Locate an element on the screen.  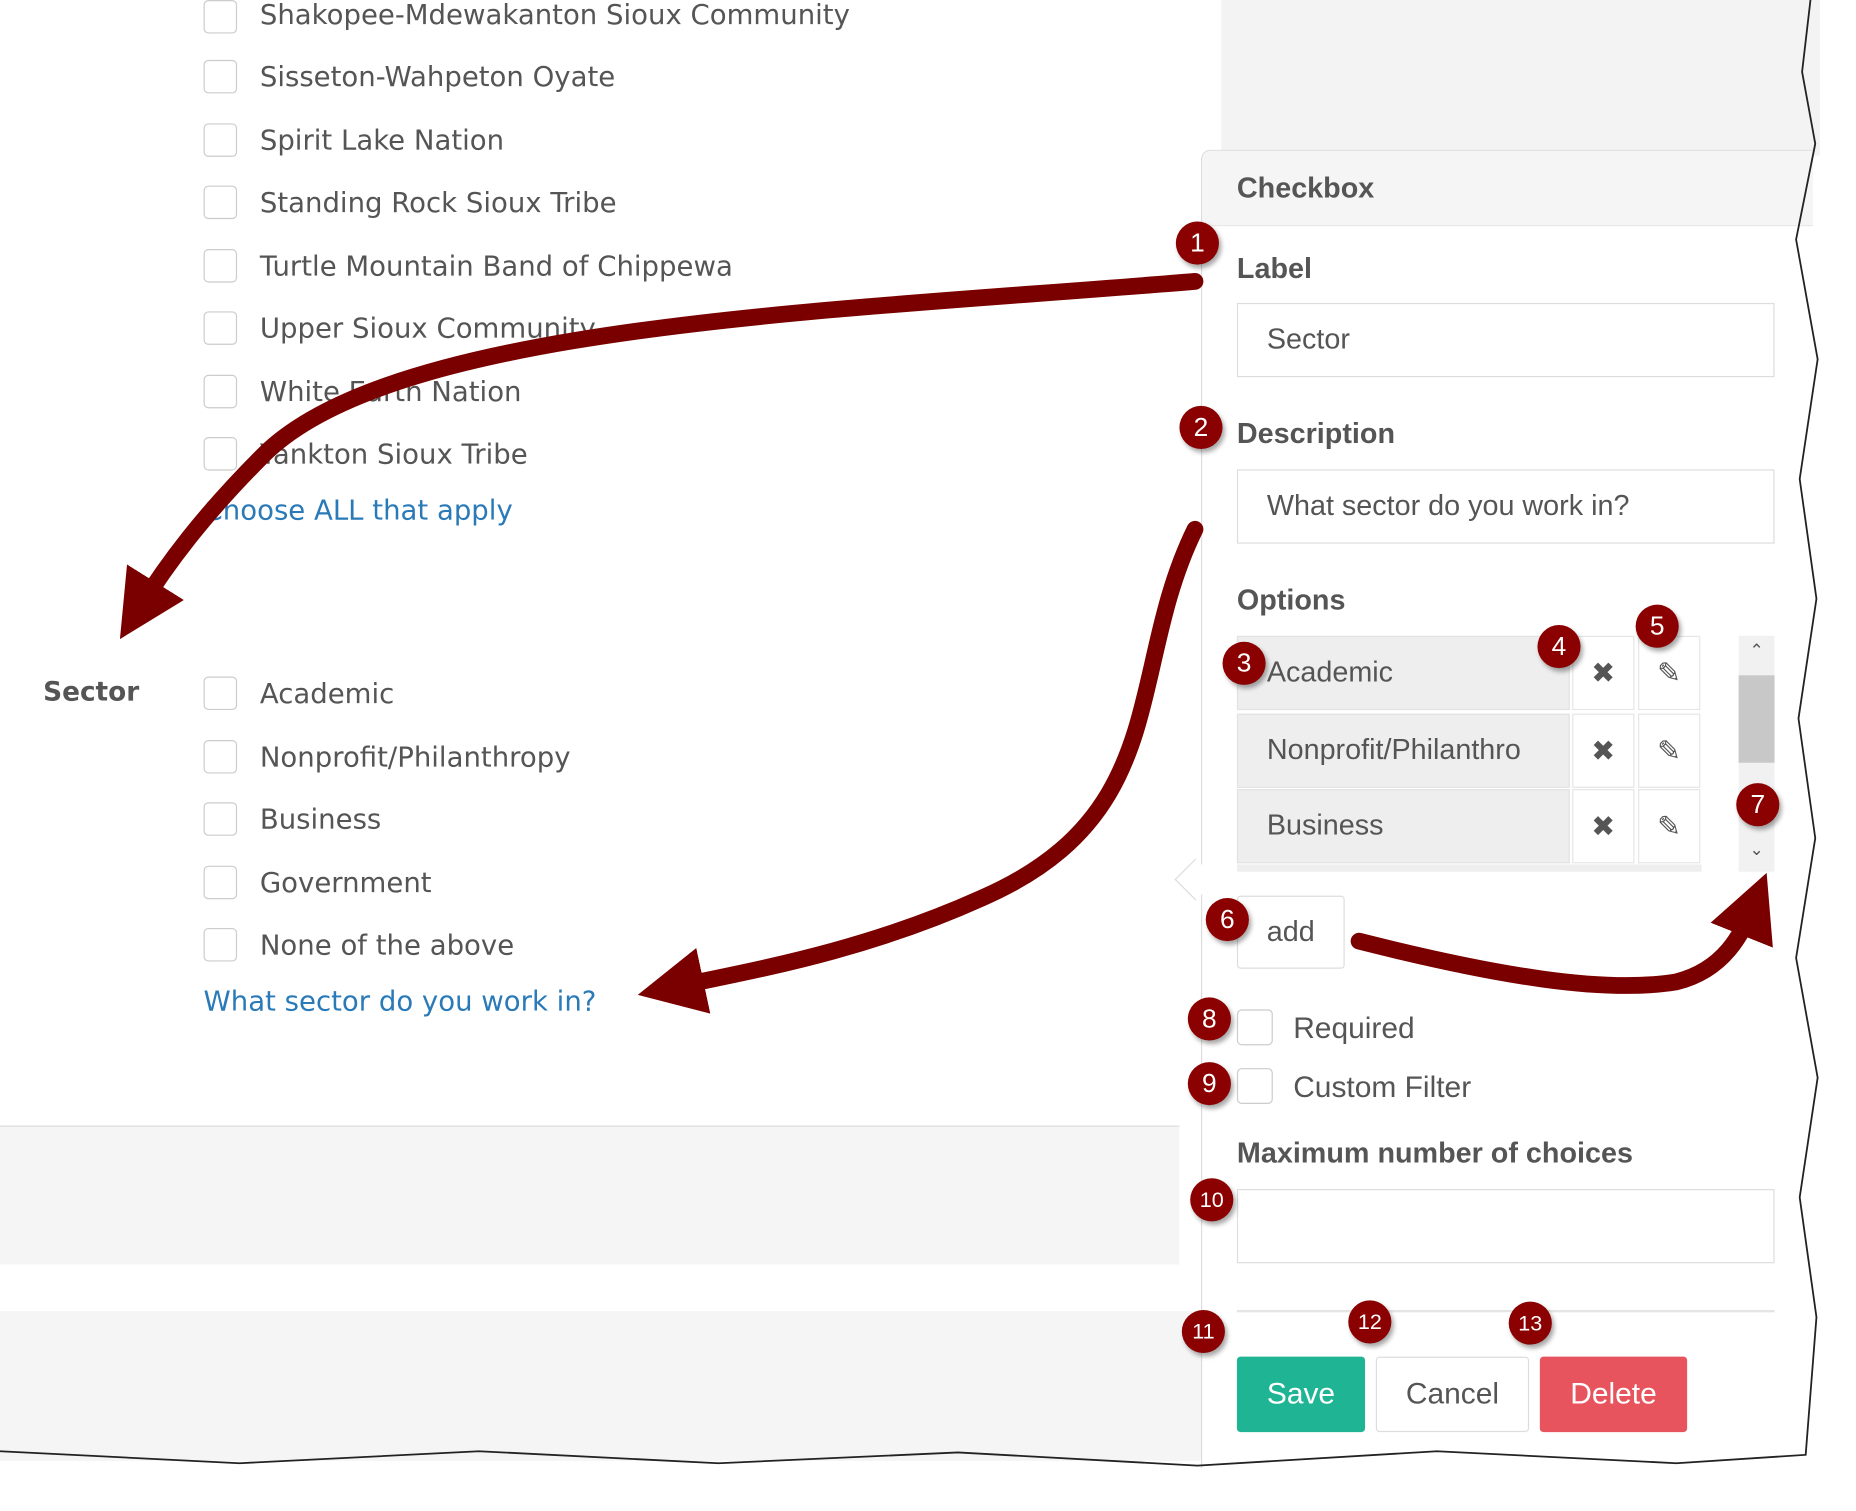
sector-option-label: None of the above is located at coordinates (387, 946).